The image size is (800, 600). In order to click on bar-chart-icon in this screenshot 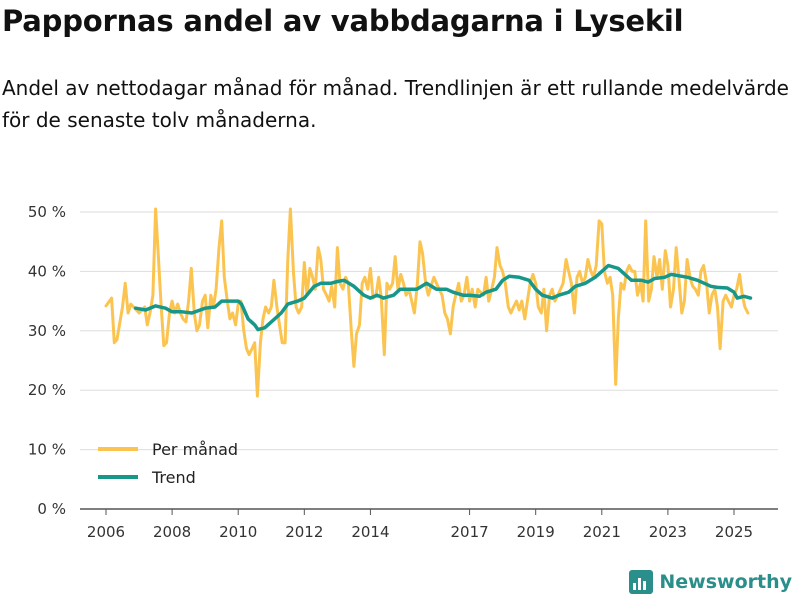, I will do `click(641, 582)`.